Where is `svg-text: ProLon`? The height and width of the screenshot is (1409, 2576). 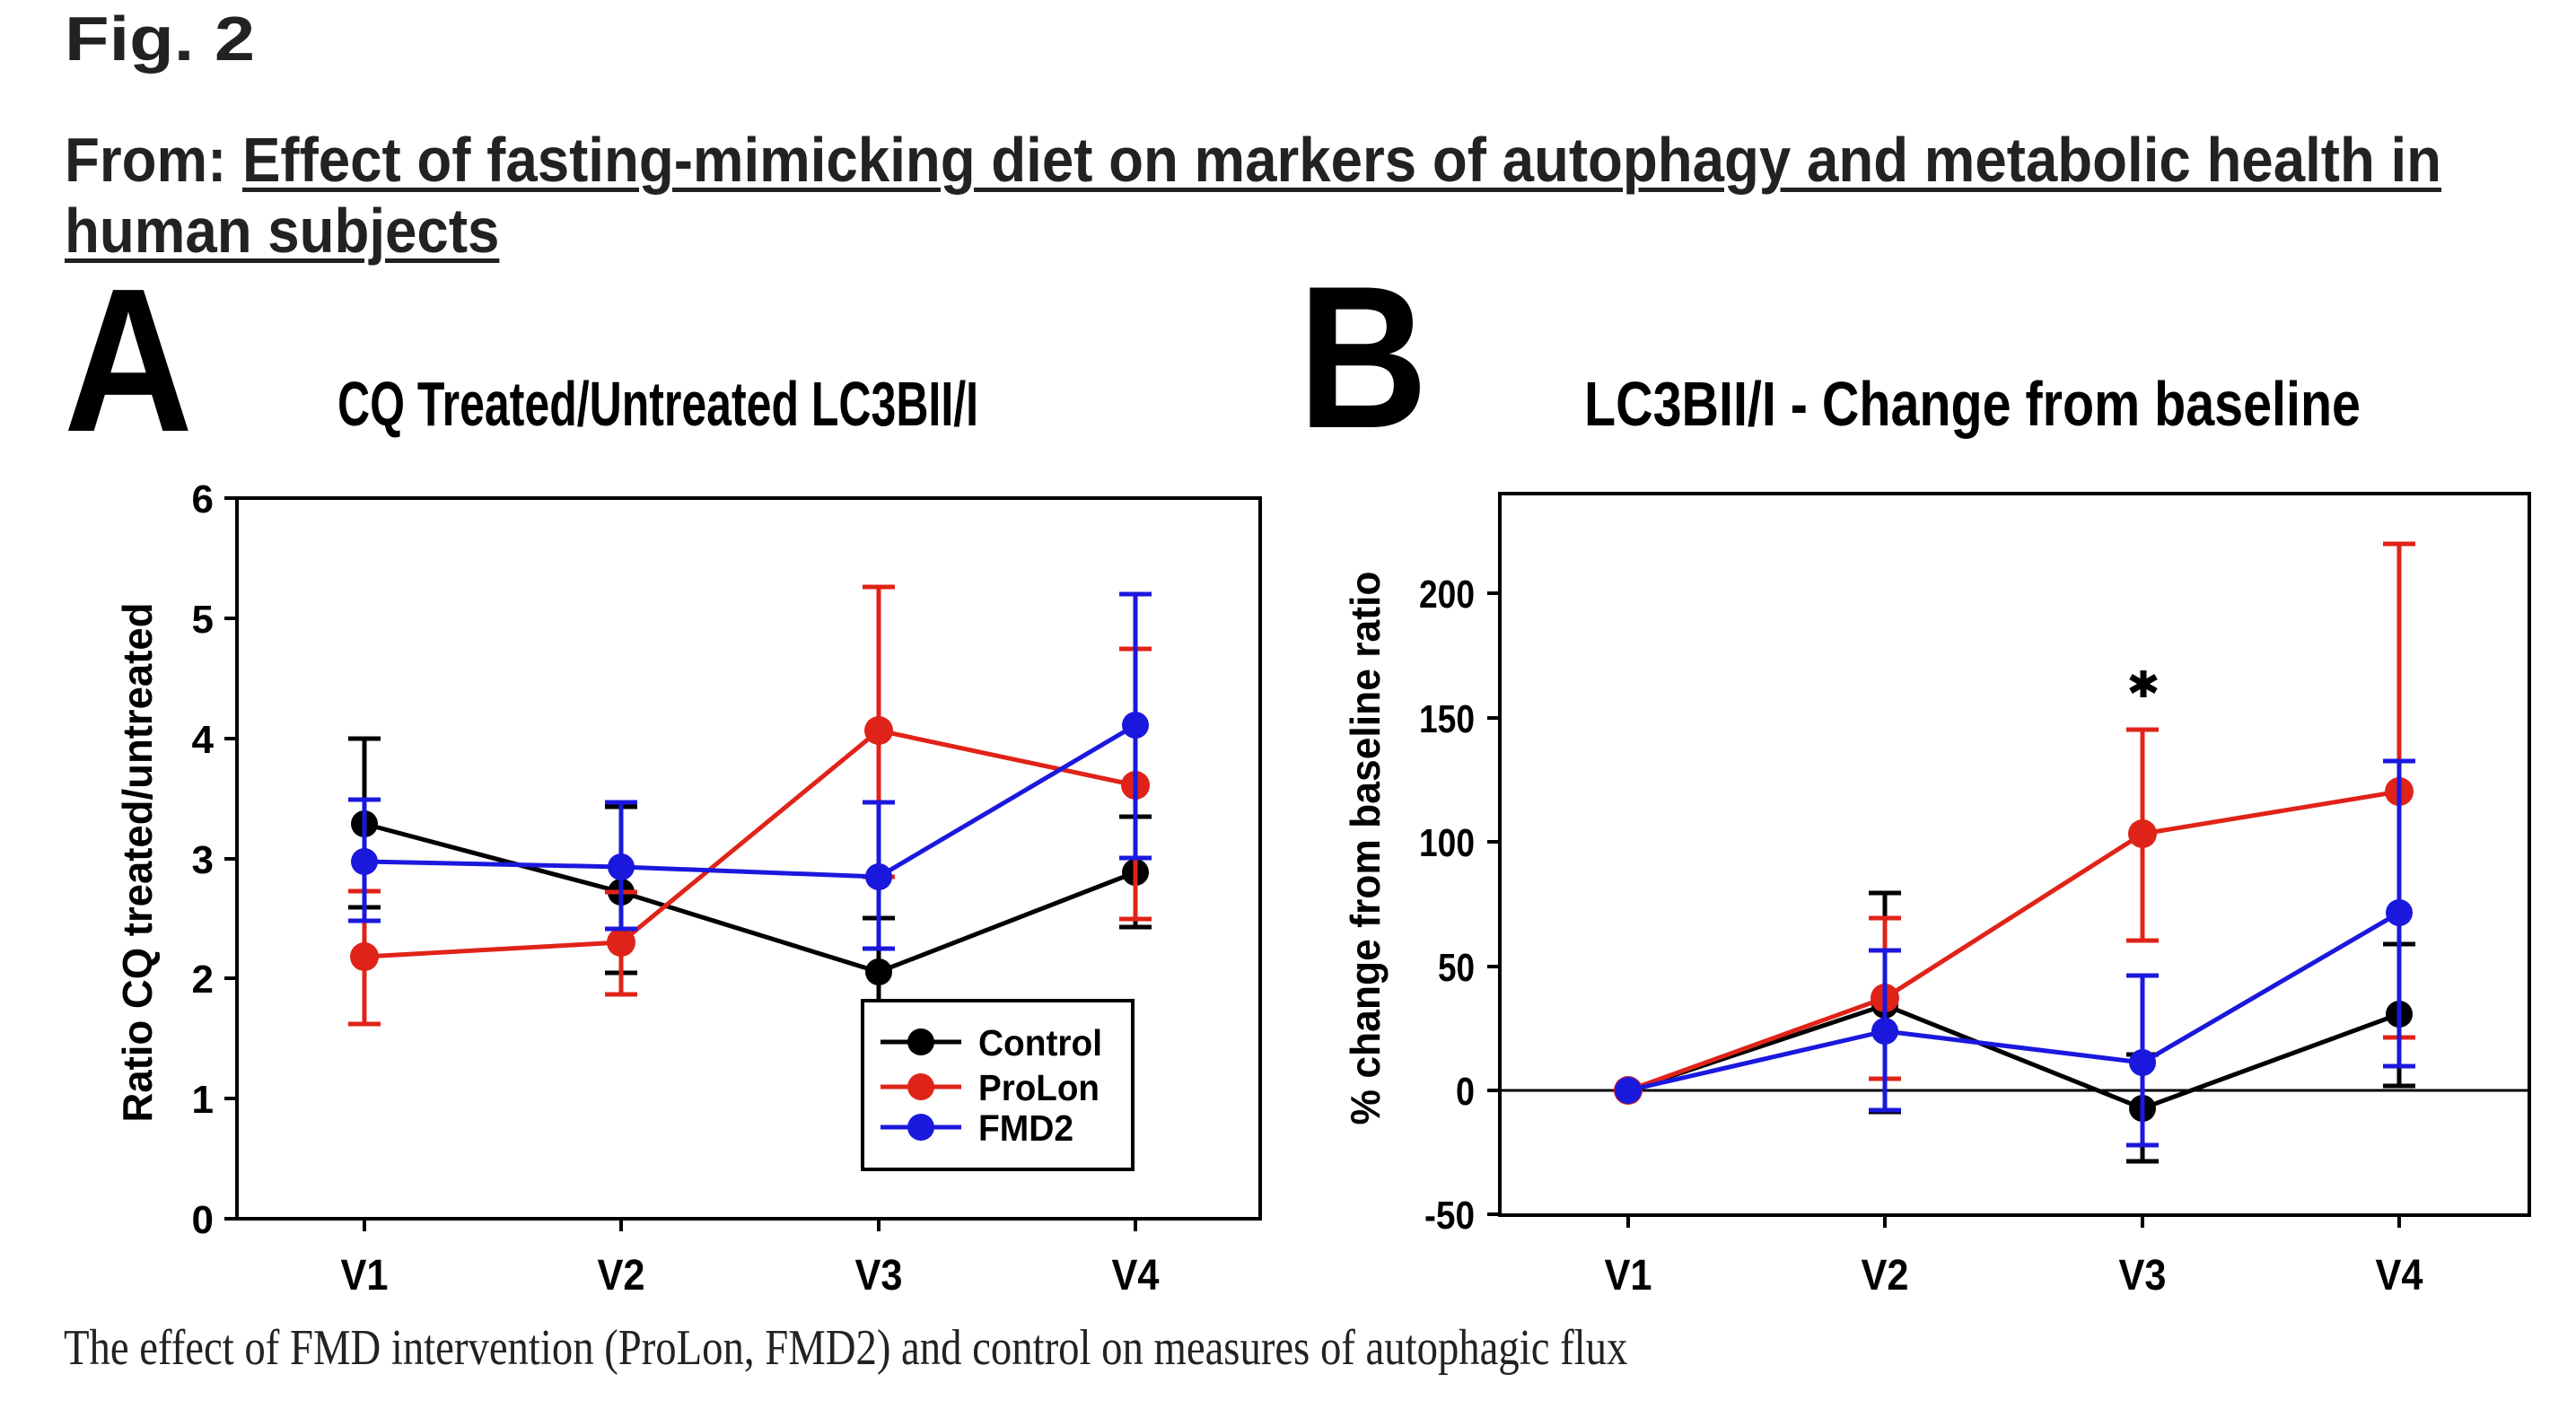
svg-text: ProLon is located at coordinates (1039, 1087).